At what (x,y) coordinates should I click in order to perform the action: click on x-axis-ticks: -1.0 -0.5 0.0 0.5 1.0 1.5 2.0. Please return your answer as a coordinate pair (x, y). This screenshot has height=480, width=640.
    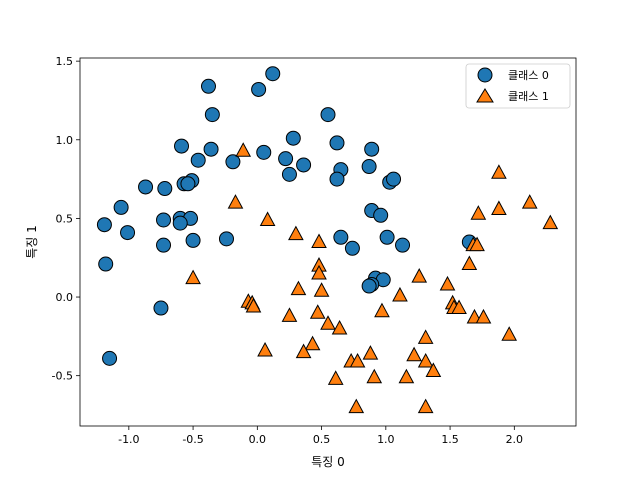
    Looking at the image, I should click on (320, 436).